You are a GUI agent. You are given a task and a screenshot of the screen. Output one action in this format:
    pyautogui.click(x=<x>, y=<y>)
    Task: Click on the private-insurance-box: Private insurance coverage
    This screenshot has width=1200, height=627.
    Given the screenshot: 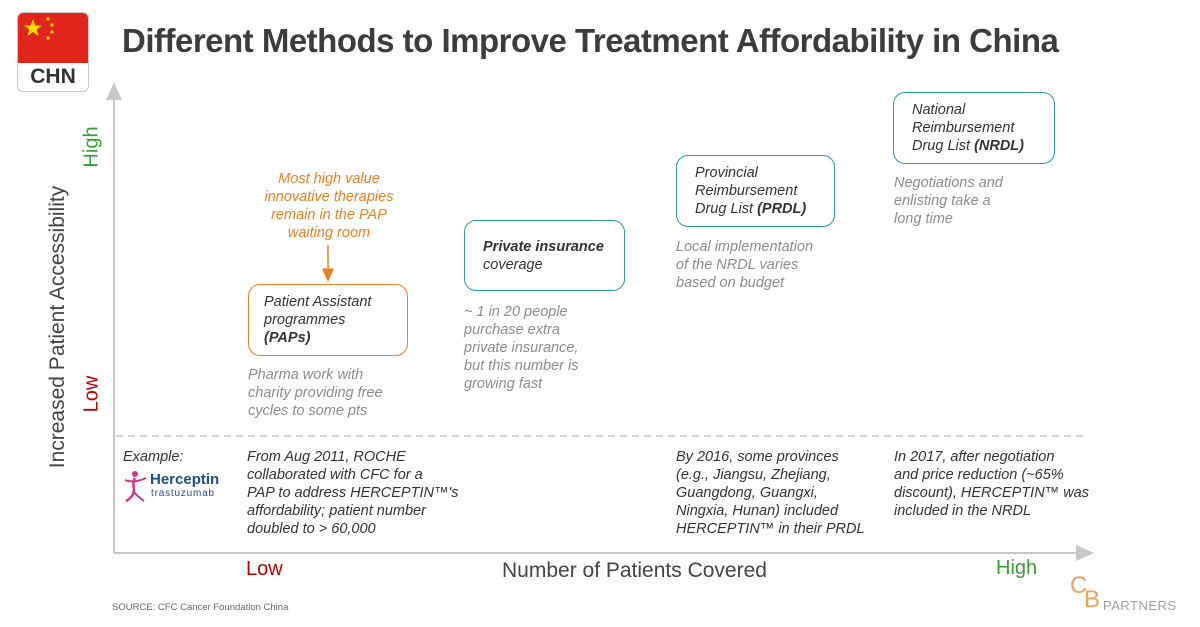 What is the action you would take?
    pyautogui.click(x=544, y=255)
    